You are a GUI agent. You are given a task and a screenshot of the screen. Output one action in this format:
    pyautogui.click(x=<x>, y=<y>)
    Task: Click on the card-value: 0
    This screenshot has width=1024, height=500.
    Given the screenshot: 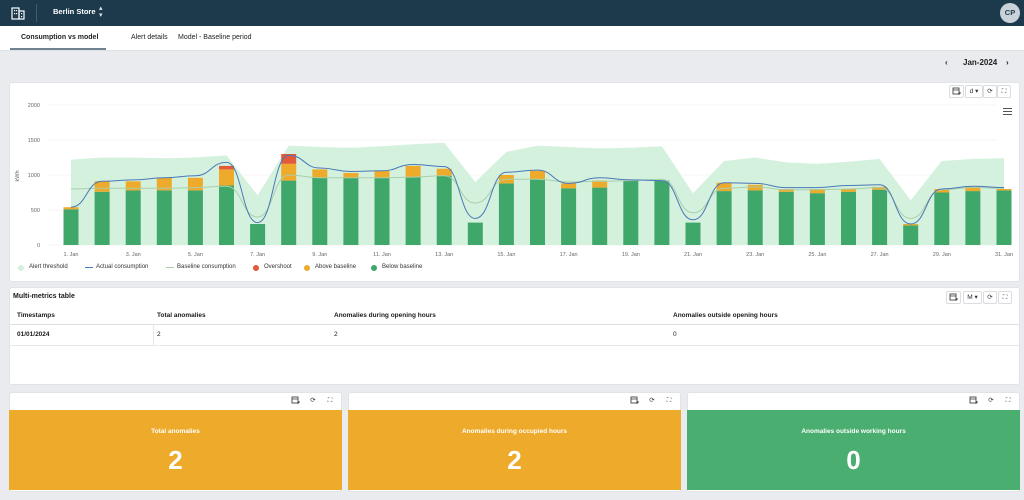 What is the action you would take?
    pyautogui.click(x=853, y=460)
    